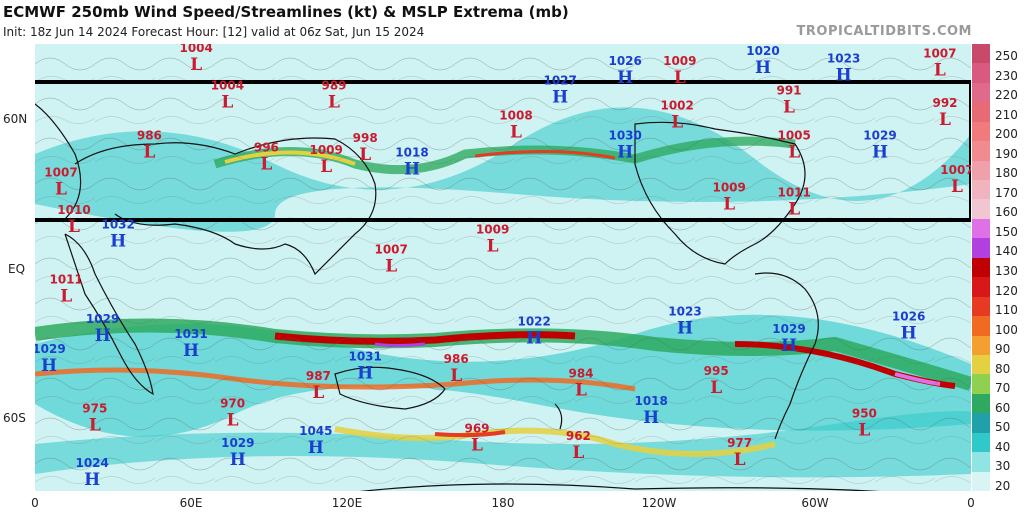 The height and width of the screenshot is (512, 1024). Describe the element at coordinates (864, 413) in the screenshot. I see `low-pressure-value: 950` at that location.